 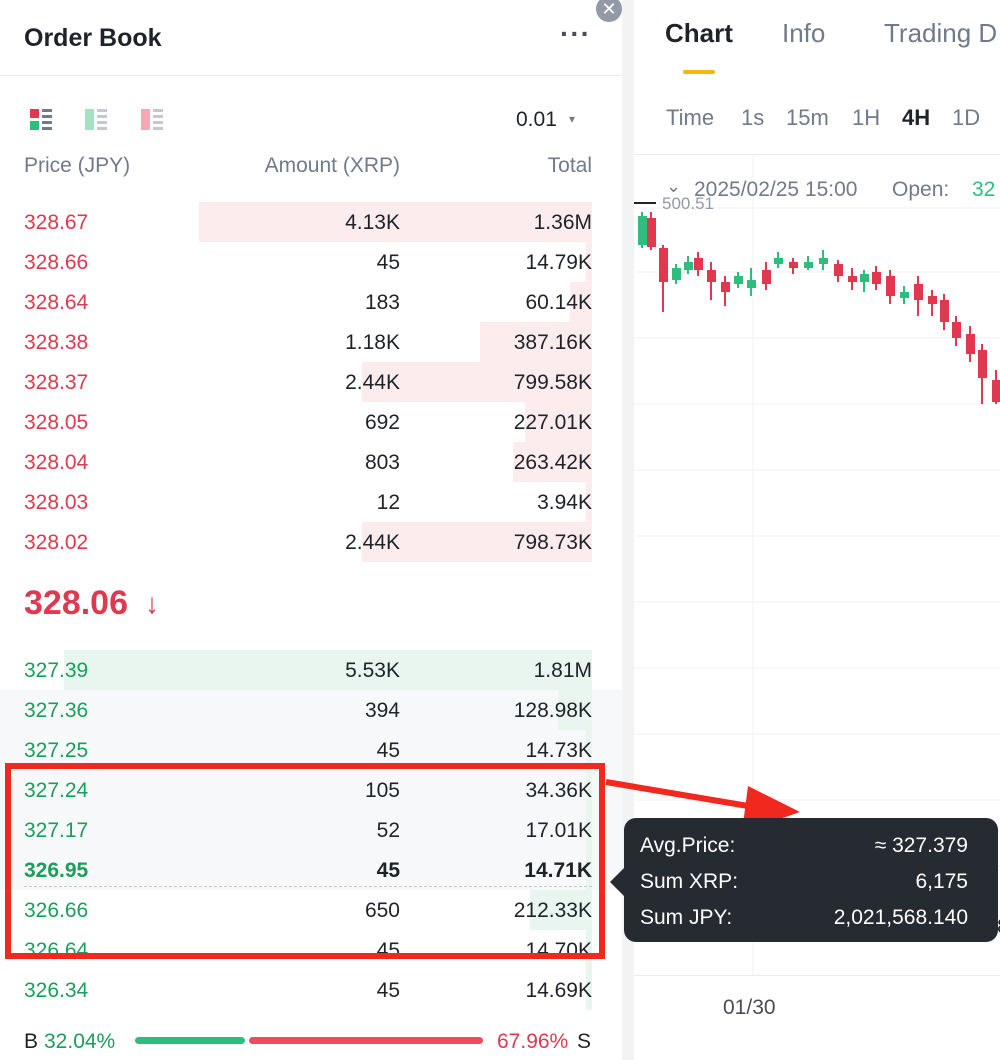 What do you see at coordinates (984, 189) in the screenshot?
I see `ohlc-open-value: 32` at bounding box center [984, 189].